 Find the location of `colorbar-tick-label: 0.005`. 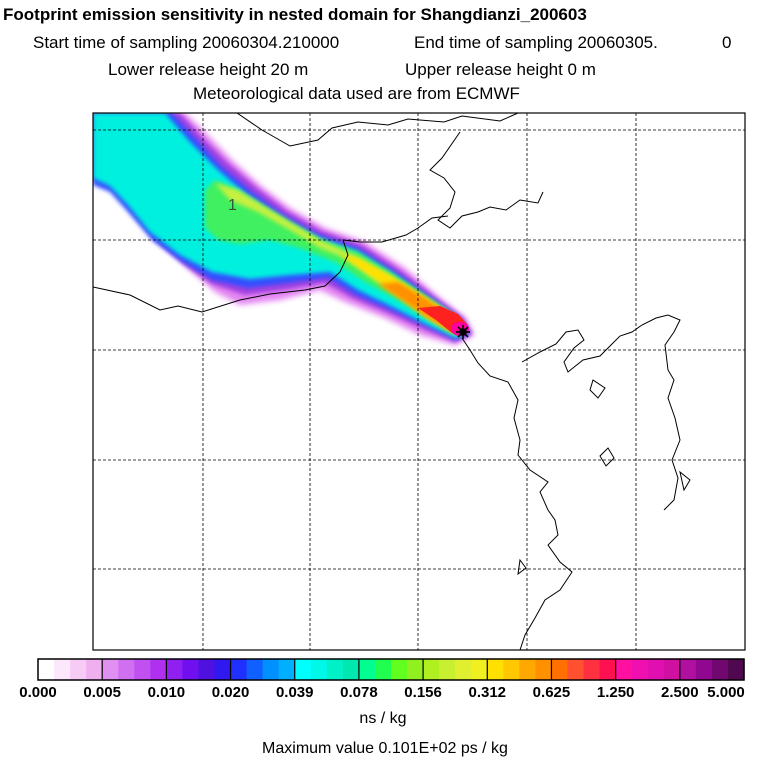

colorbar-tick-label: 0.005 is located at coordinates (102, 692).